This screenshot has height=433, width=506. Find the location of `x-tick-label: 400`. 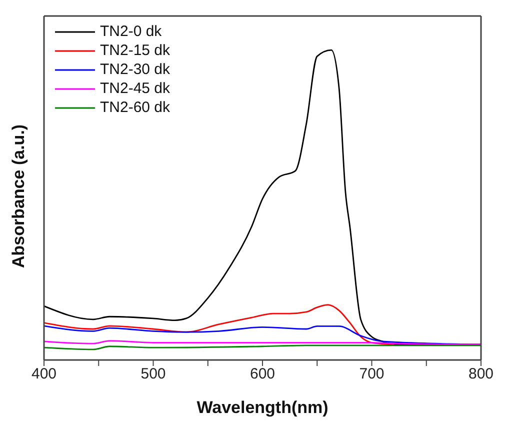

x-tick-label: 400 is located at coordinates (44, 374).